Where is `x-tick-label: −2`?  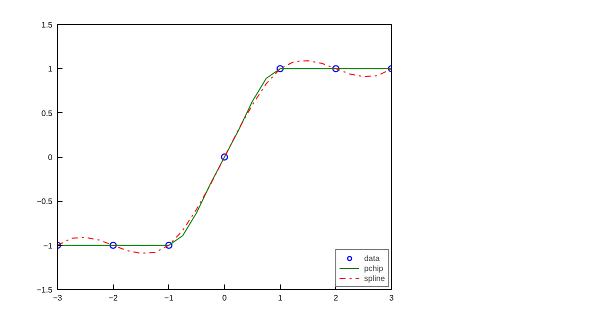
x-tick-label: −2 is located at coordinates (113, 298).